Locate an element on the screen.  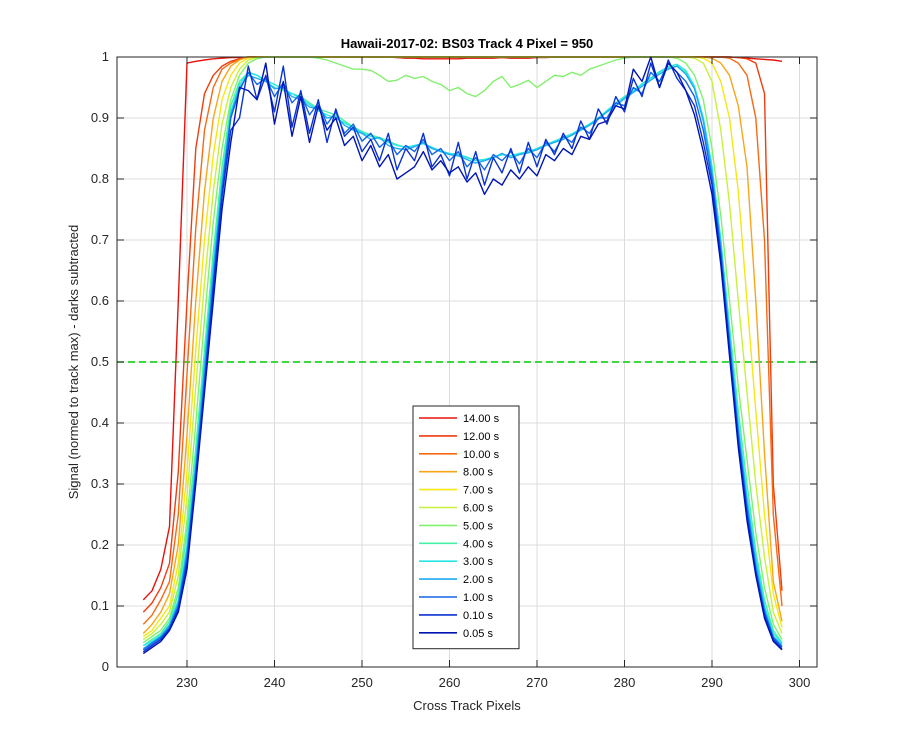
legend-entry: 7.00 s is located at coordinates (478, 491).